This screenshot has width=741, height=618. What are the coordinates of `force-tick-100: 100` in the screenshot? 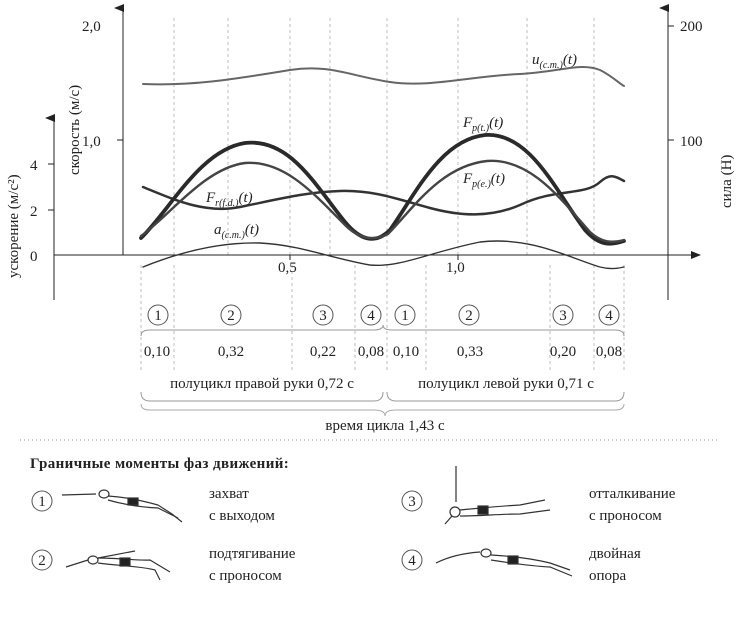 It's located at (691, 142).